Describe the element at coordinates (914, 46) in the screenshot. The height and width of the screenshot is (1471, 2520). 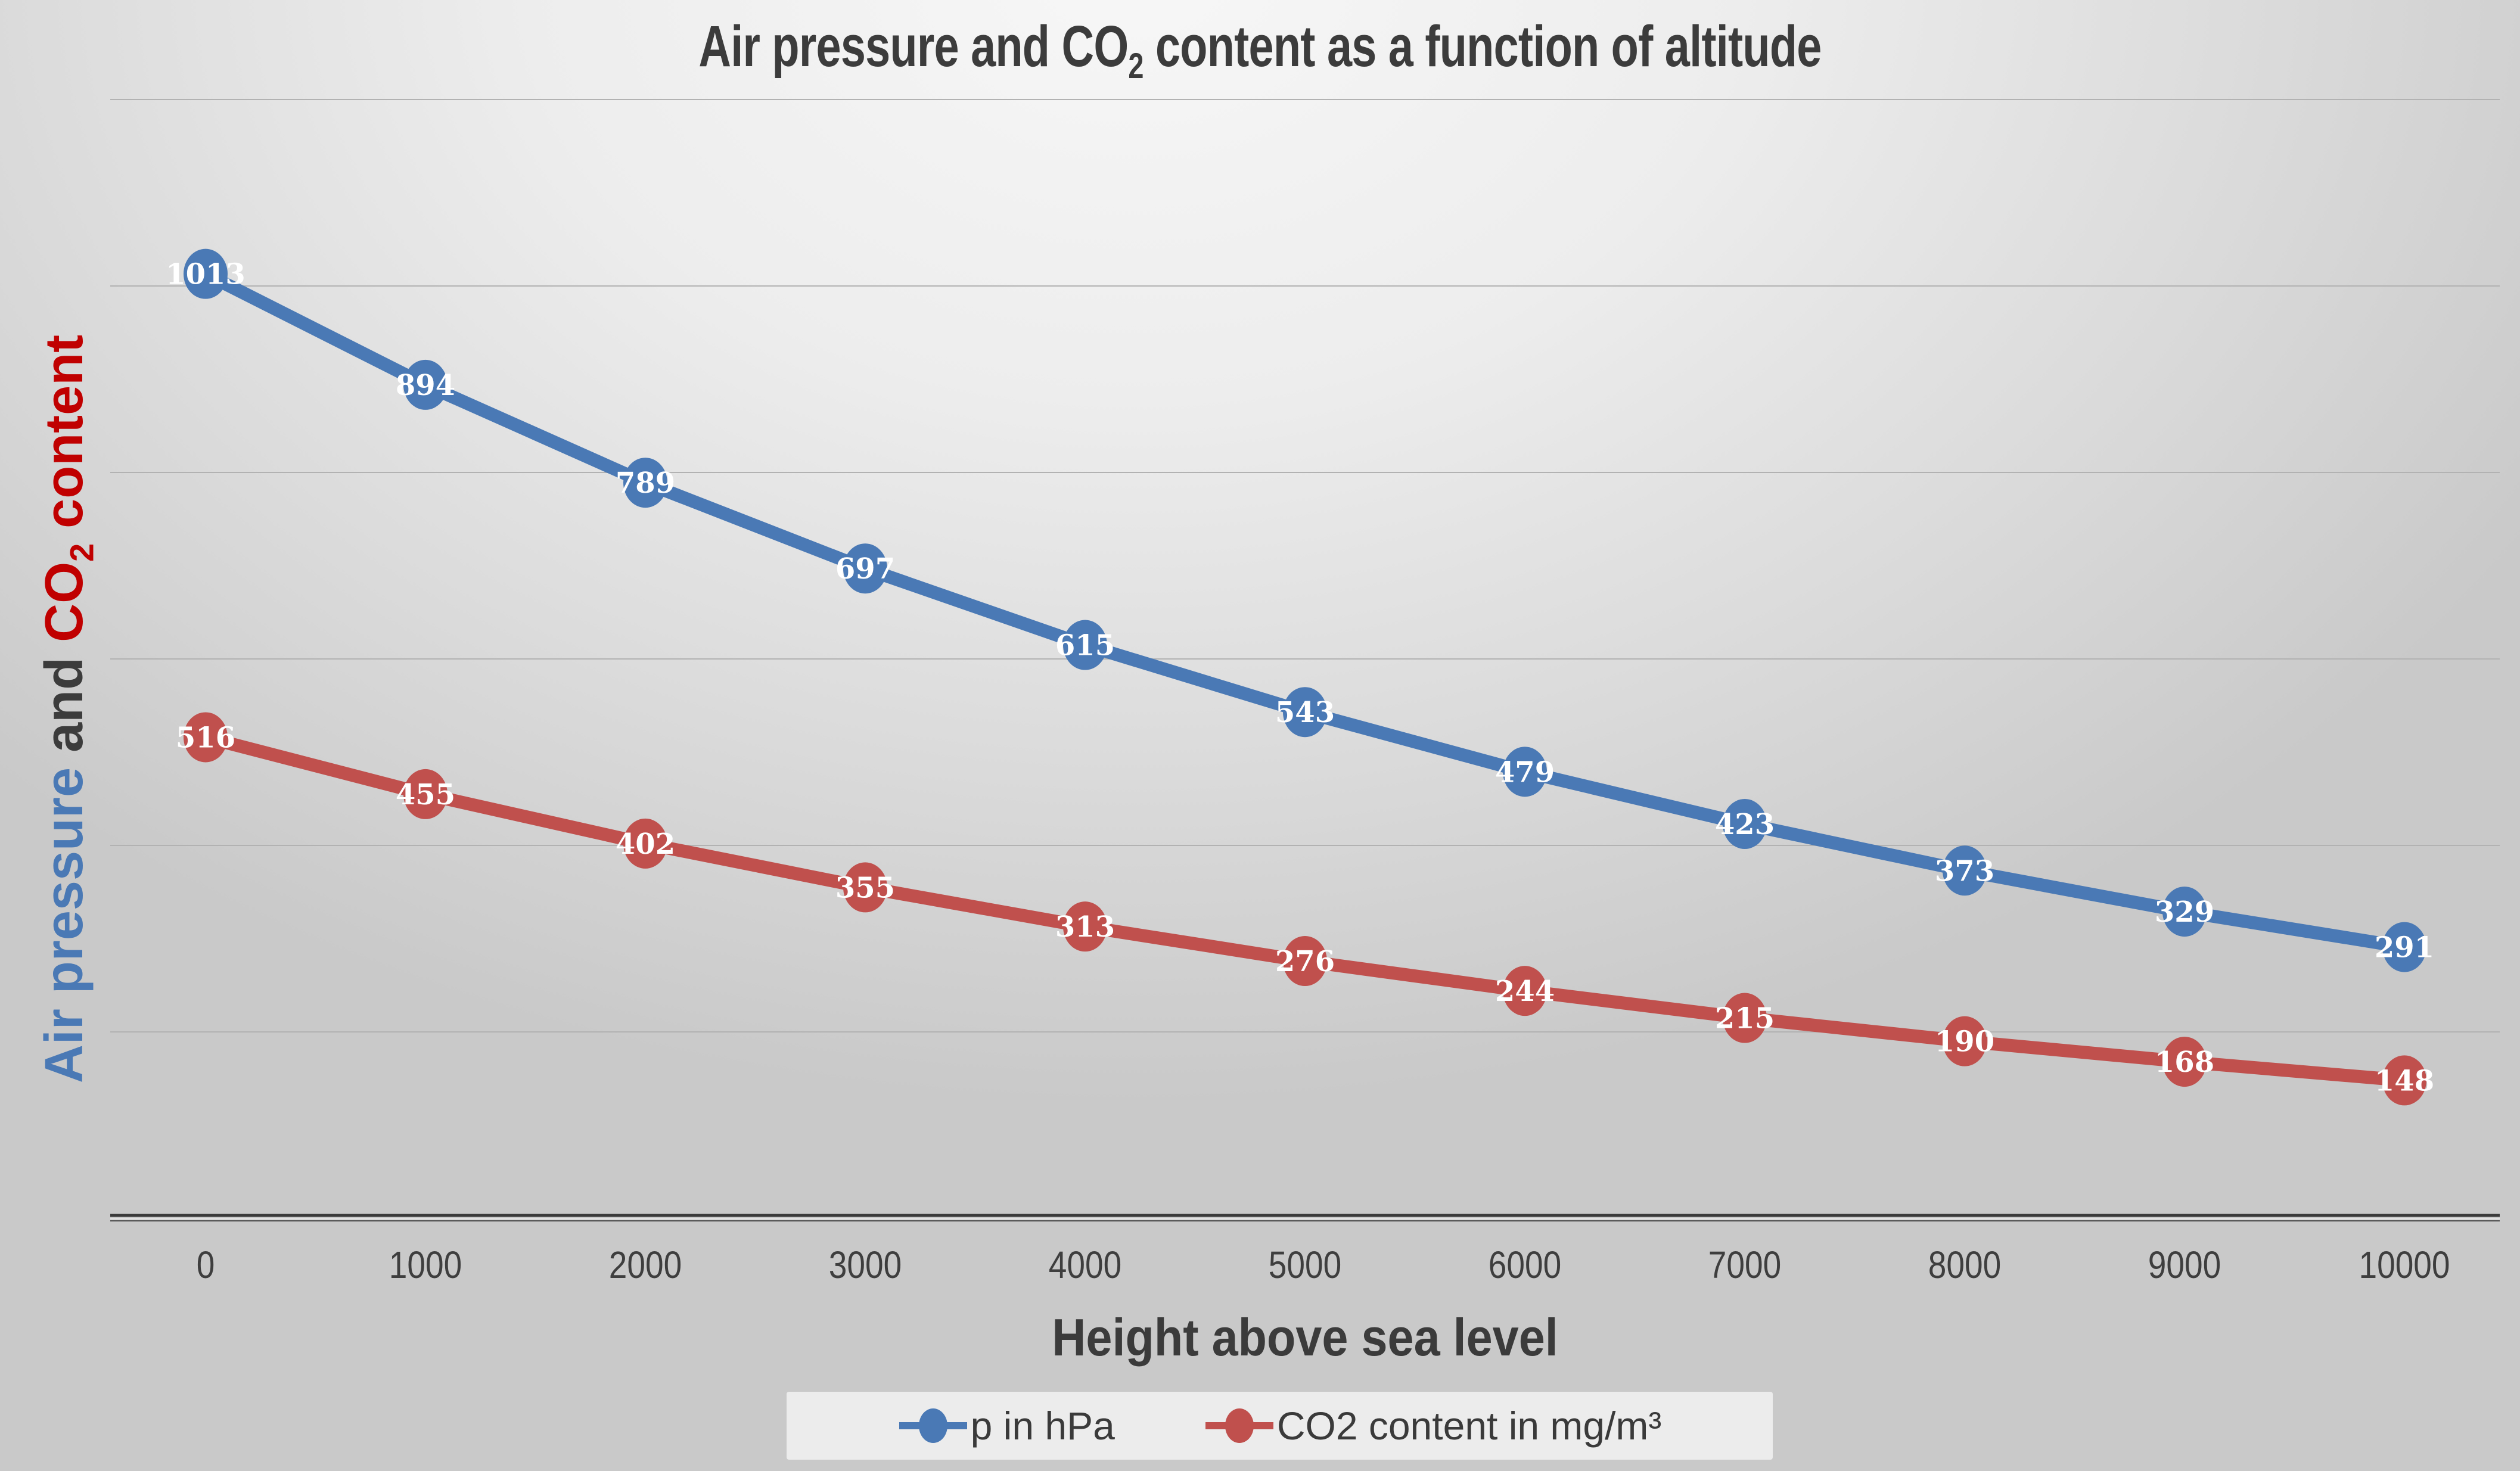
I see `chart-title-prefix: Air pressure and CO` at that location.